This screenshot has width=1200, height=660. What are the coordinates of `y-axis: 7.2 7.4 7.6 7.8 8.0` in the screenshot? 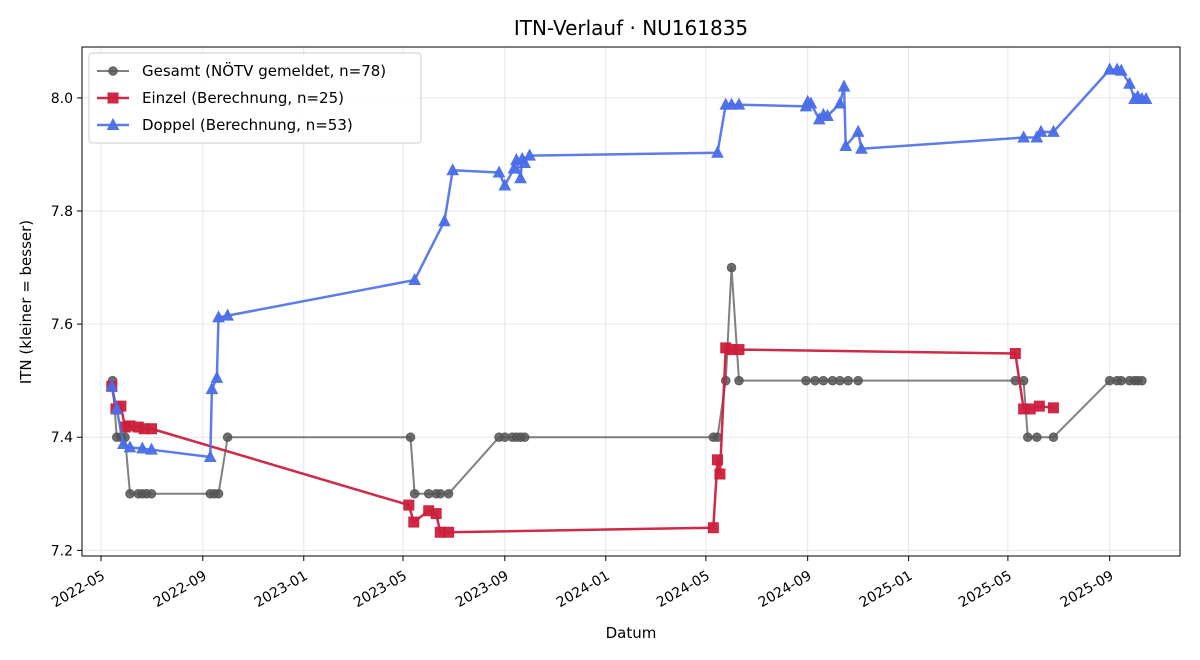 It's located at (66, 325).